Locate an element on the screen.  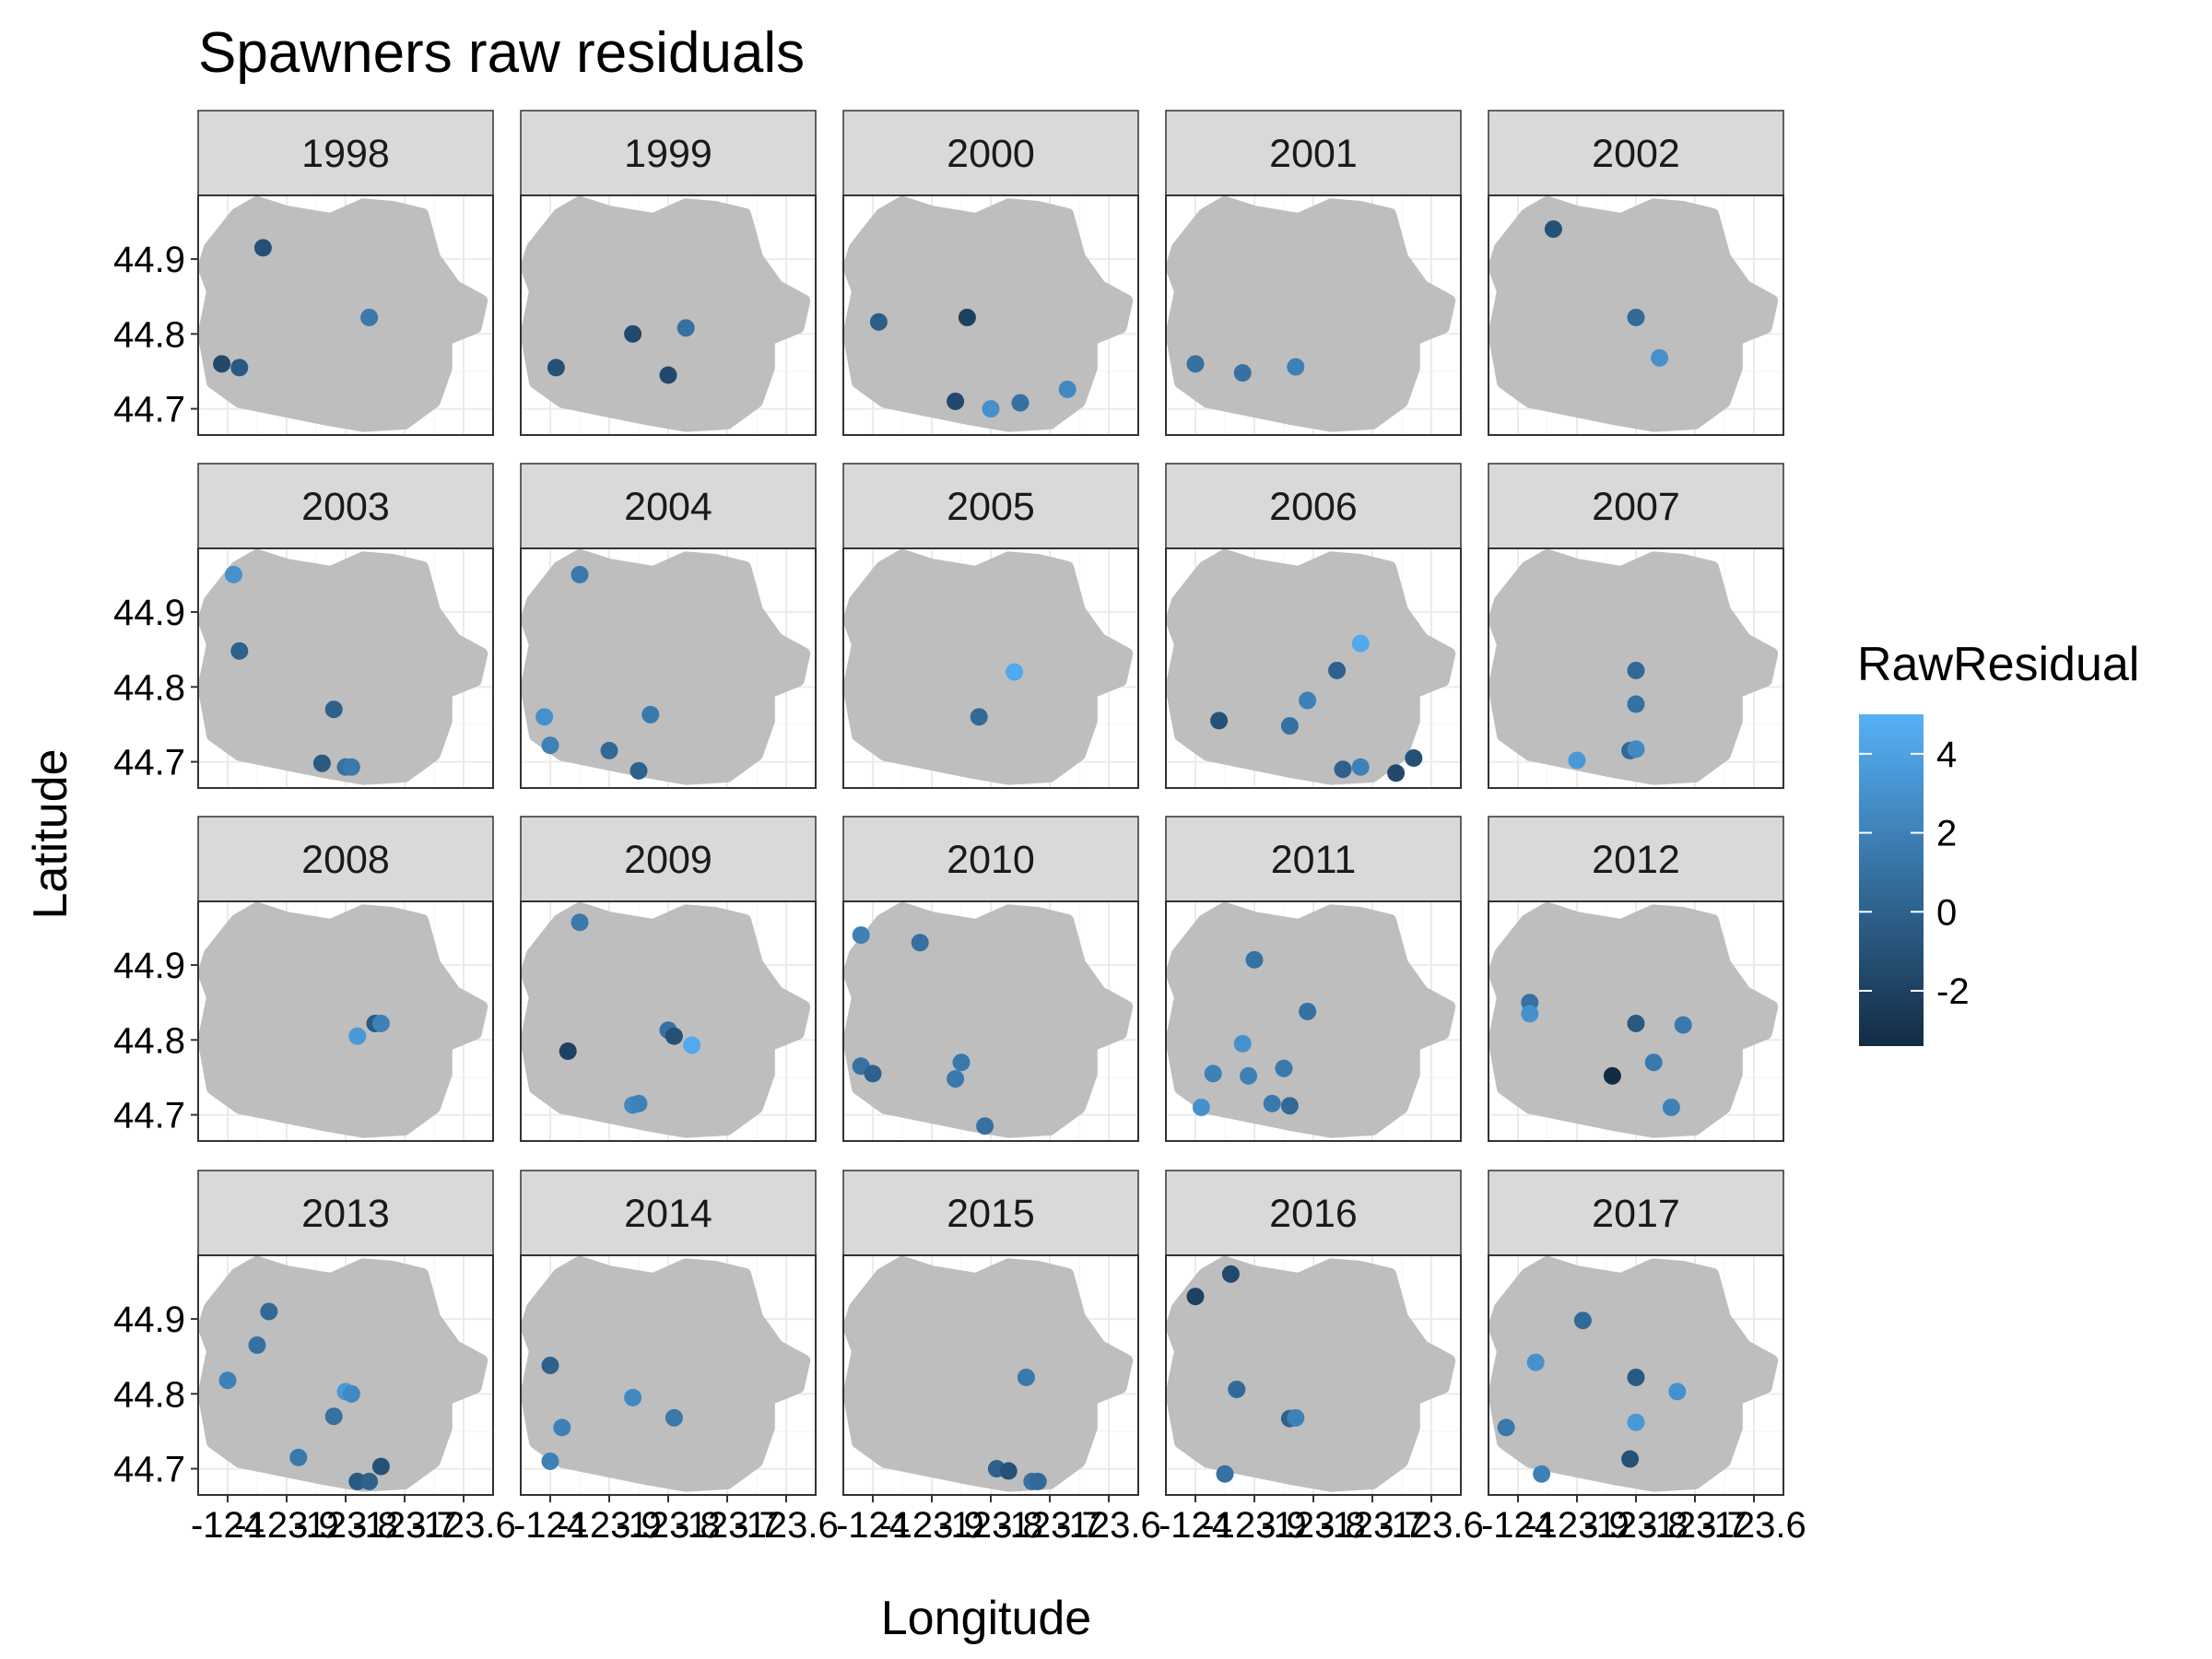
facet-panel-2011: 2011 is located at coordinates (1313, 979).